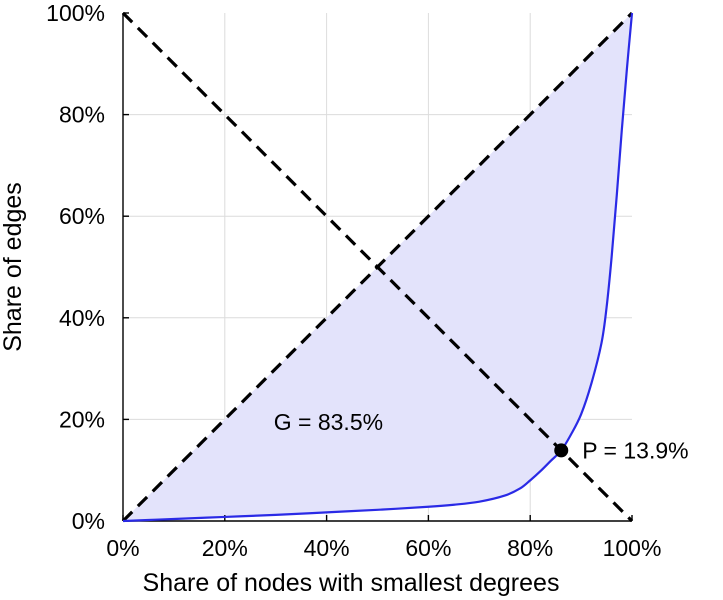  What do you see at coordinates (351, 583) in the screenshot?
I see `x-axis-title: Share of nodes with smallest degrees` at bounding box center [351, 583].